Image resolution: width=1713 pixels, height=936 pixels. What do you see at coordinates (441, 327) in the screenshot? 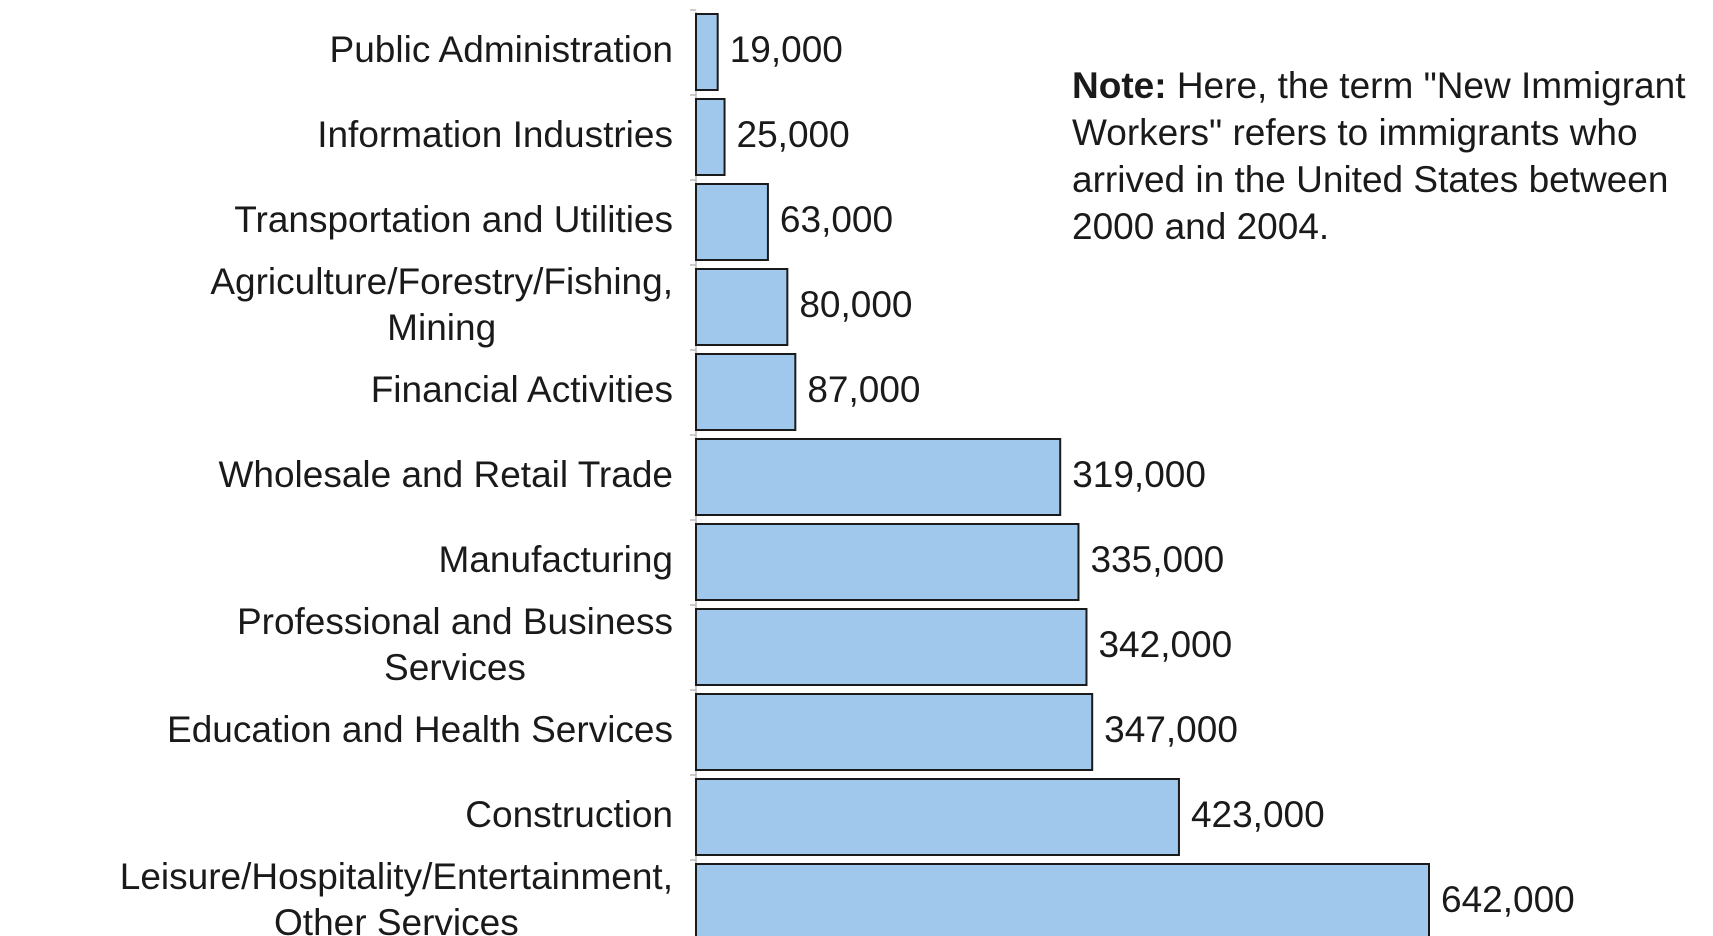
I see `category-label-line: Mining` at bounding box center [441, 327].